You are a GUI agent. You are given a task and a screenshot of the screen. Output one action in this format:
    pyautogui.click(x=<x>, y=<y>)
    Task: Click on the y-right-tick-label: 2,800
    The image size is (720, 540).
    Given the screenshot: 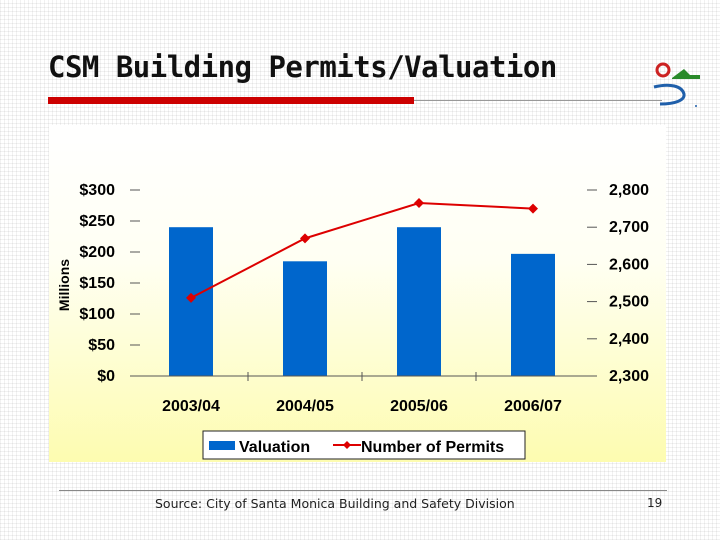 What is the action you would take?
    pyautogui.click(x=629, y=190)
    